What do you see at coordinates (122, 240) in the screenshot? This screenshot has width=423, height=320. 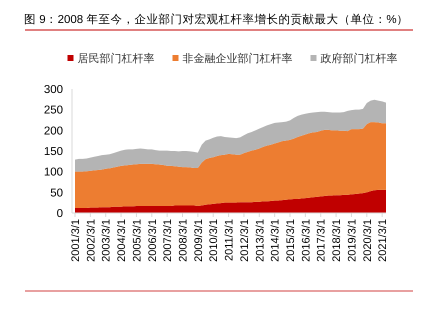 I see `x-tick-label: 2004/3/1` at bounding box center [122, 240].